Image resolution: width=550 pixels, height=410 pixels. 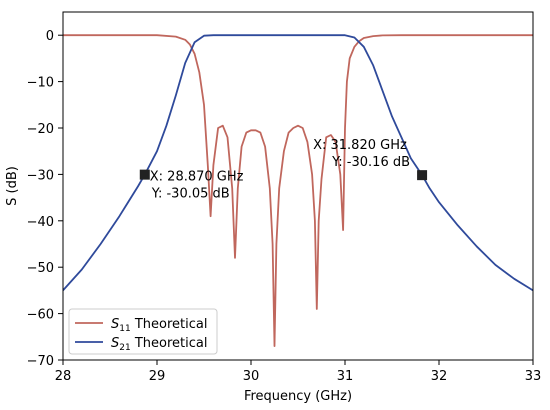 I want to click on x-tick-label: 29, so click(x=157, y=376).